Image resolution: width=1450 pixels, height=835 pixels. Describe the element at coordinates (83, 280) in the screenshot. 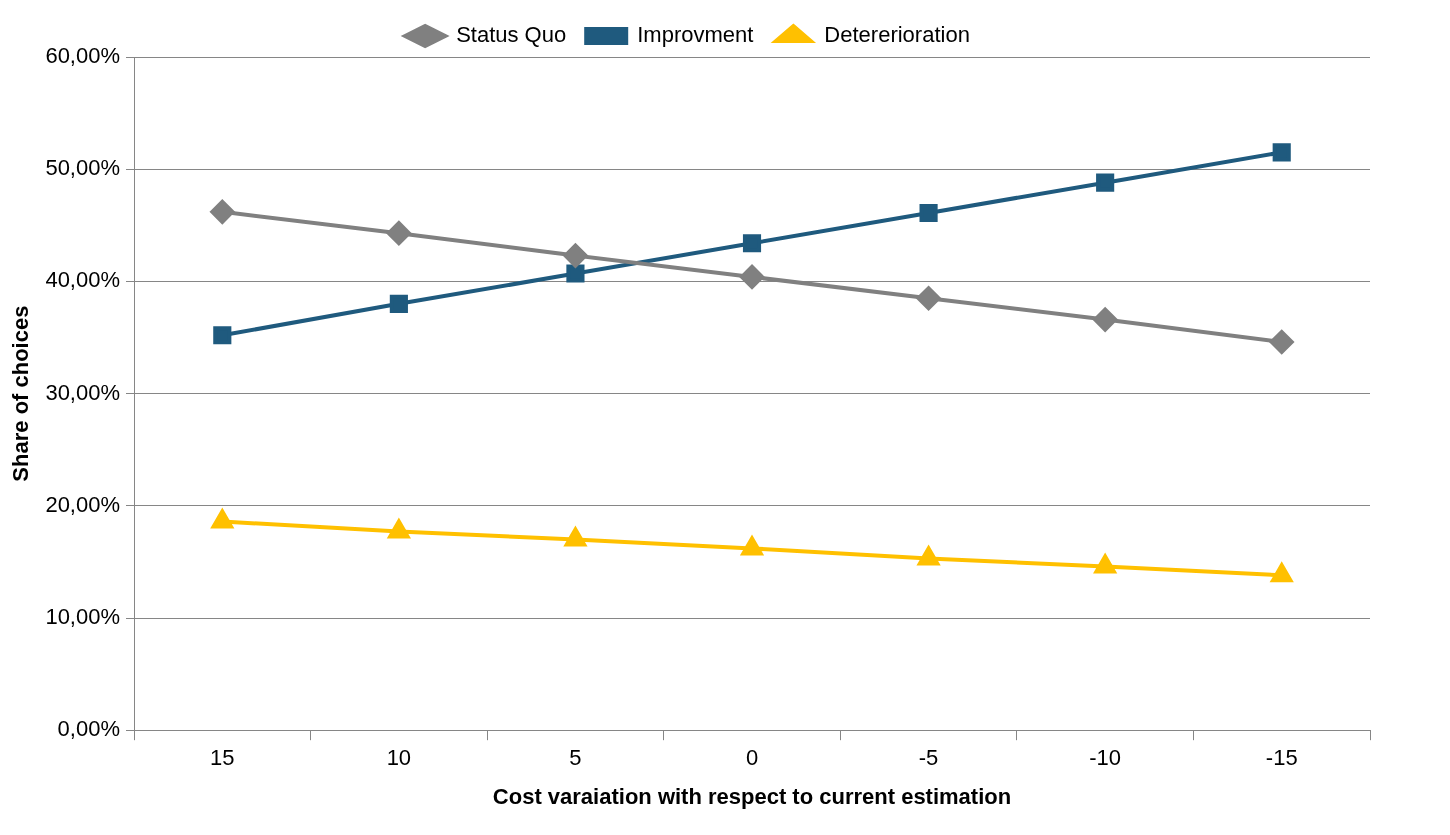

I see `y-tick-label: 40,00%` at that location.